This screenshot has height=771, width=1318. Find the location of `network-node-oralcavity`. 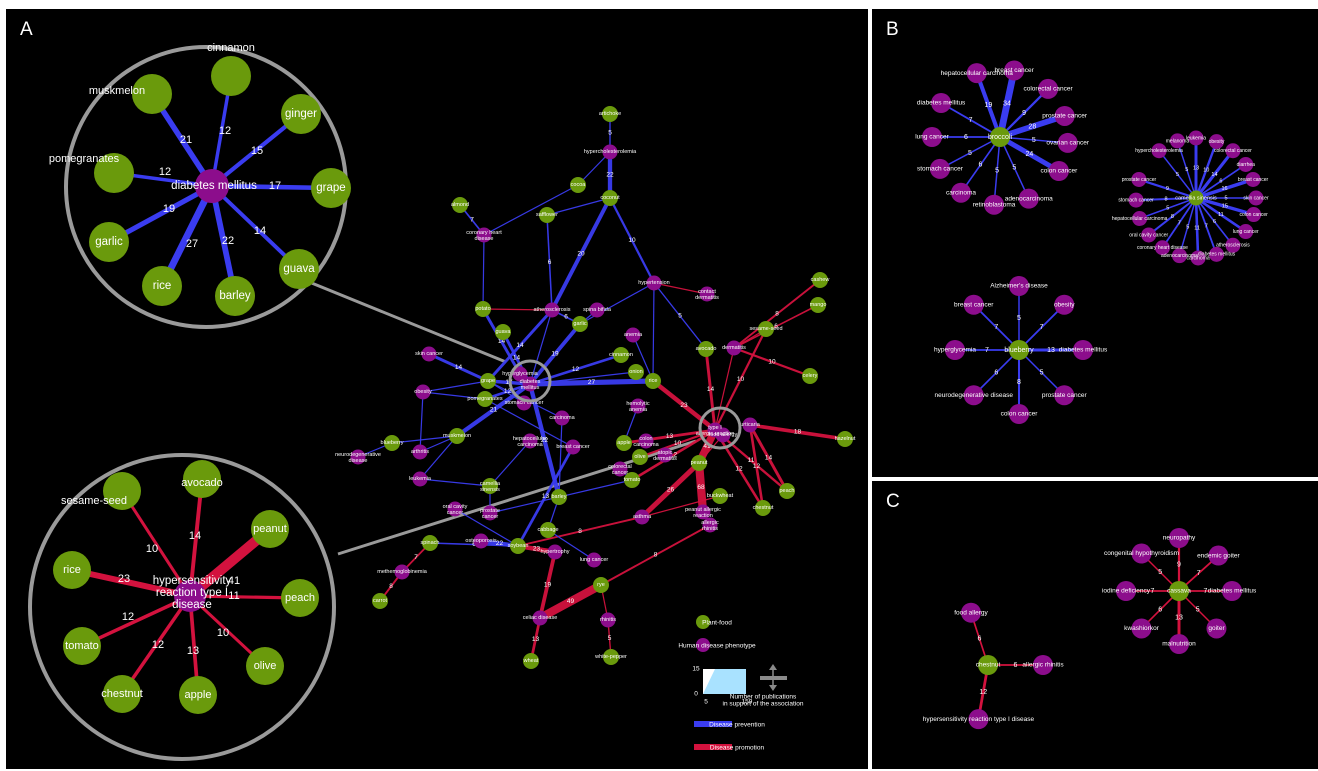

network-node-oralcavity is located at coordinates (455, 509).